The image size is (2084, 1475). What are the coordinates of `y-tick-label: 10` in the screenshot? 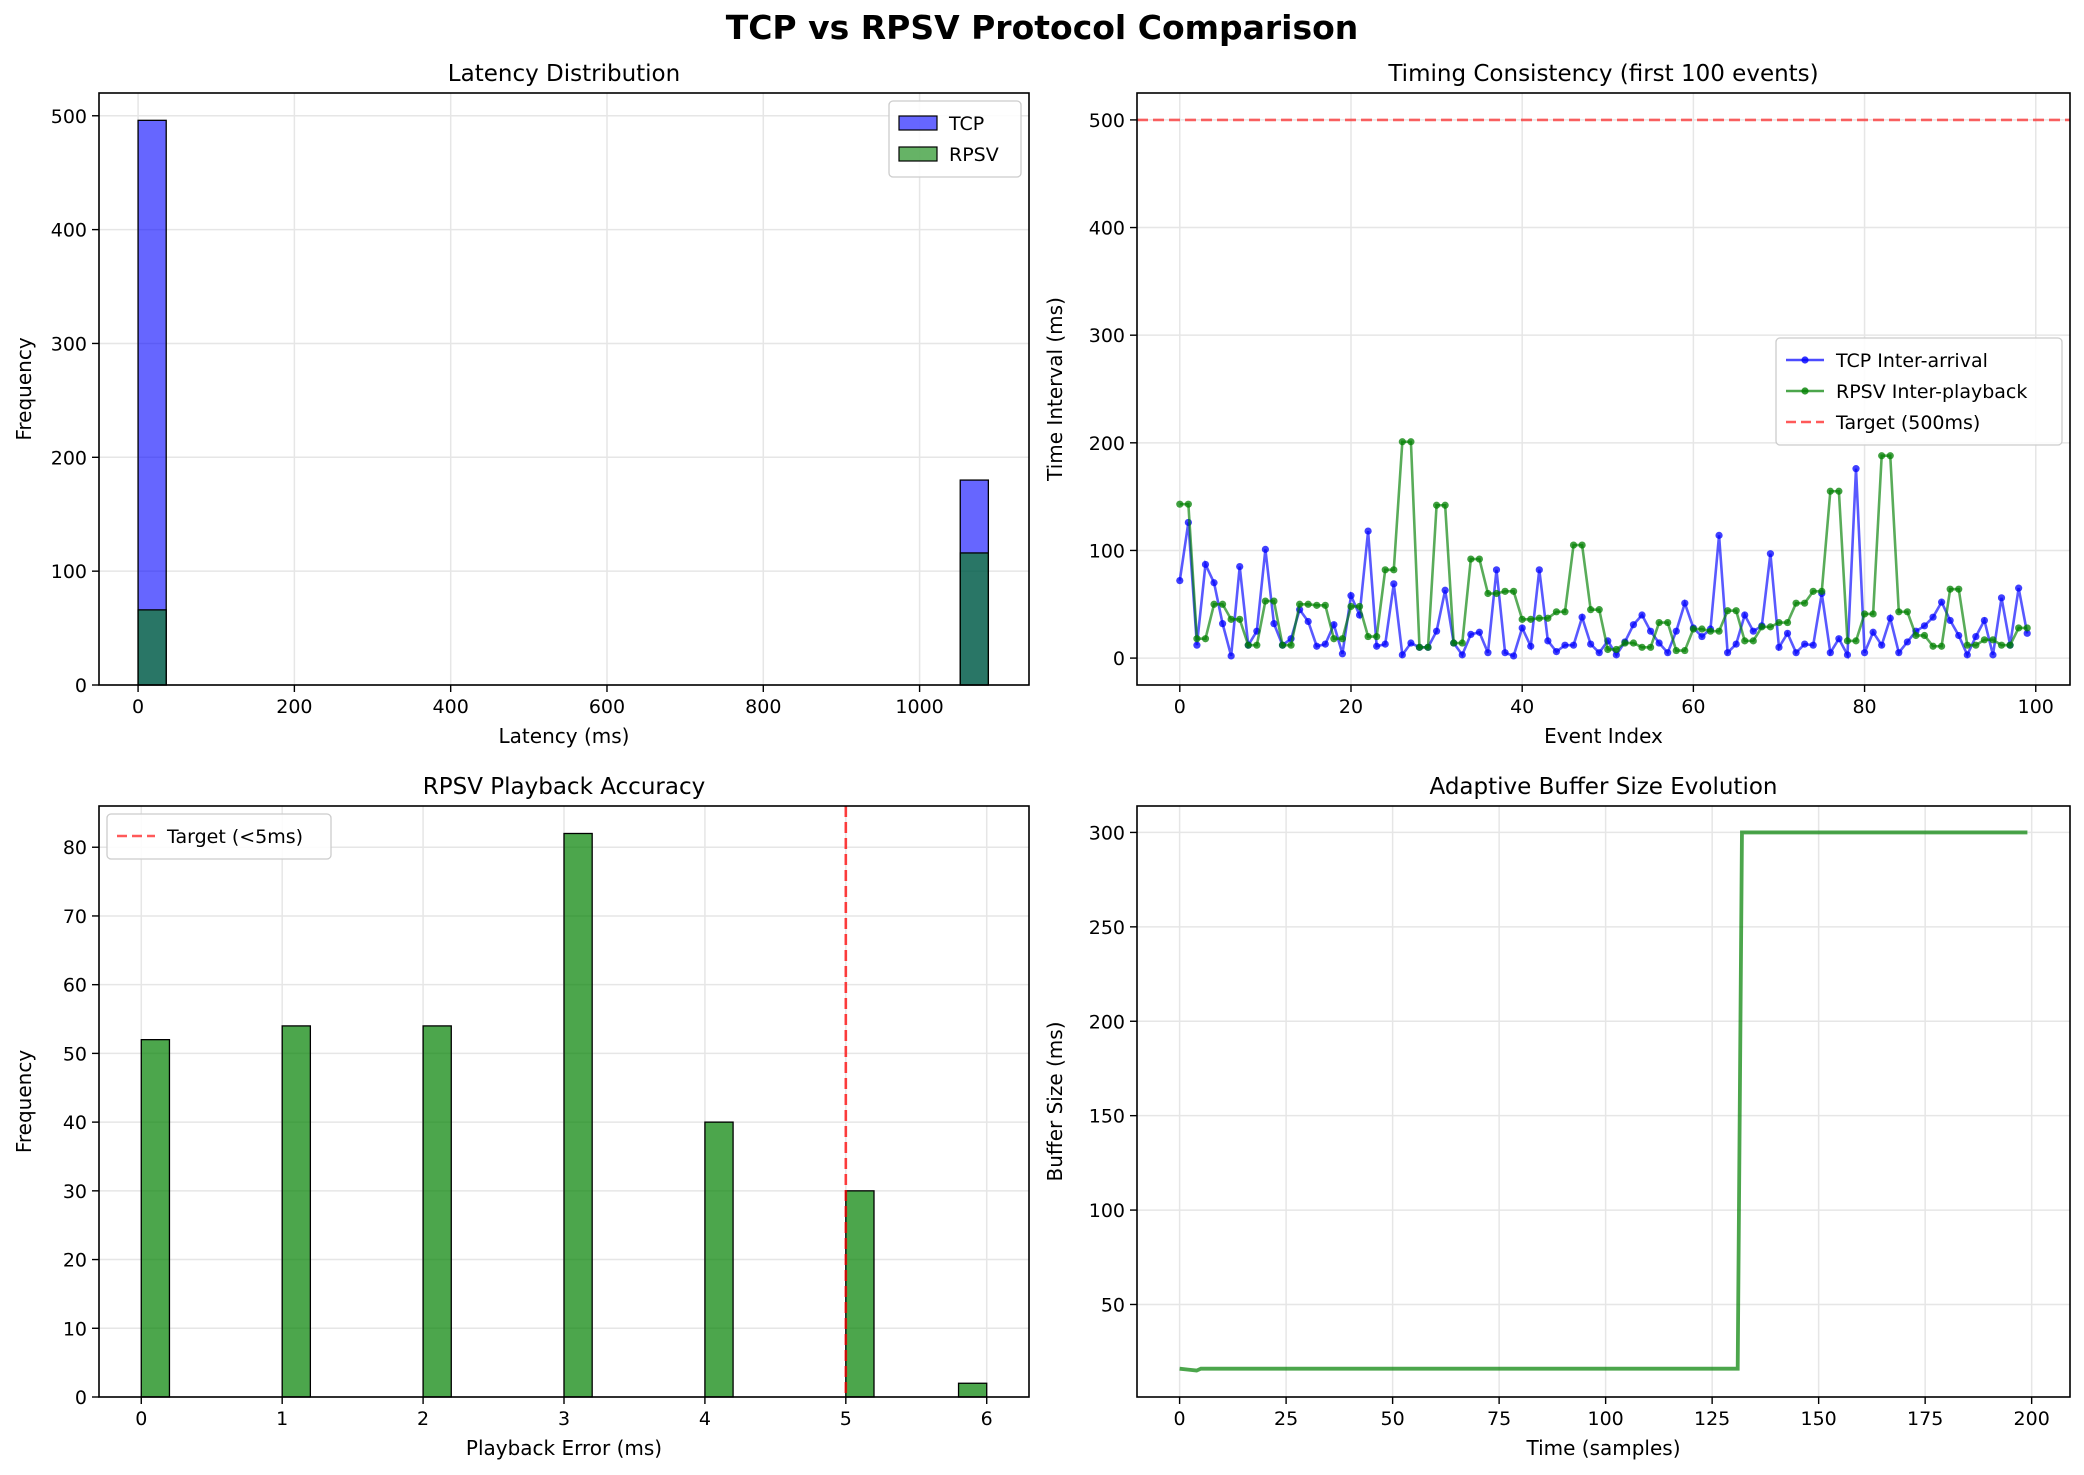 It's located at (75, 1329).